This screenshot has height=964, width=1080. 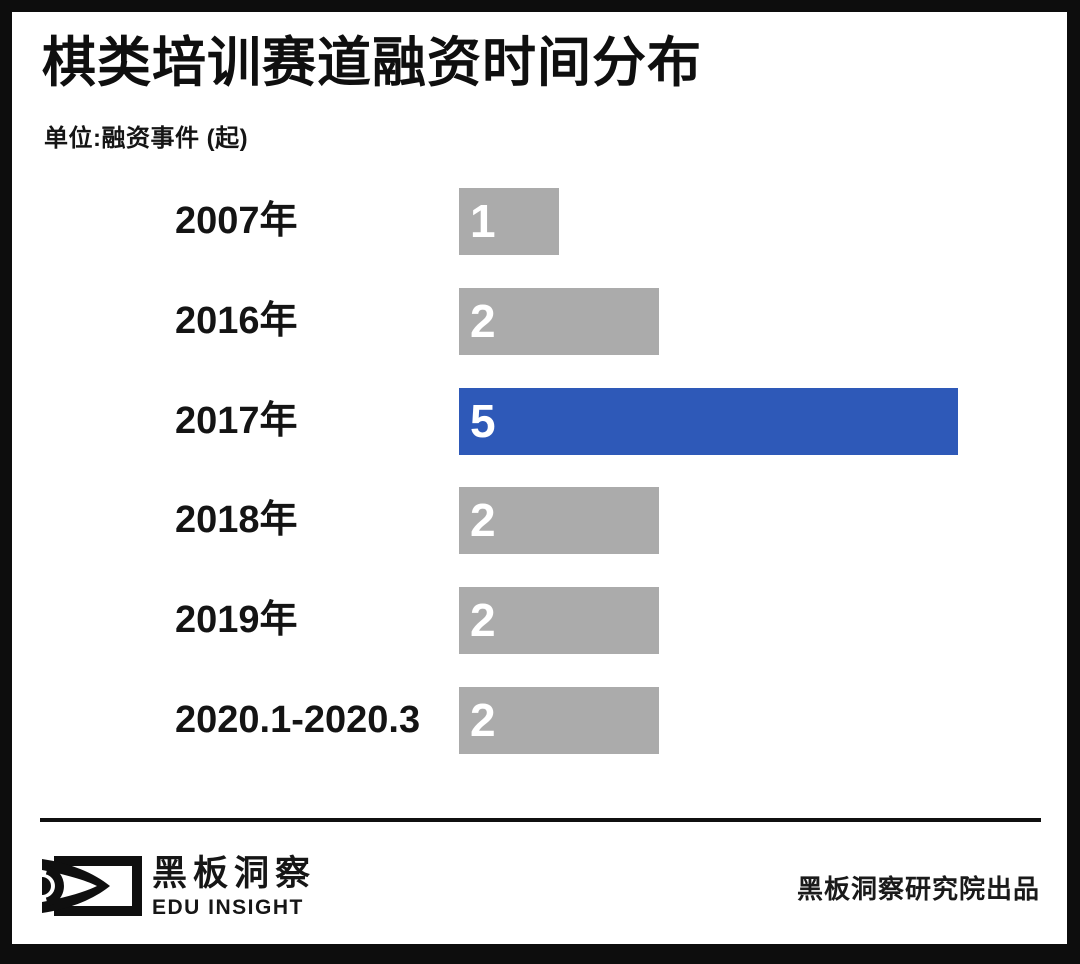 I want to click on bar: 1, so click(x=509, y=221).